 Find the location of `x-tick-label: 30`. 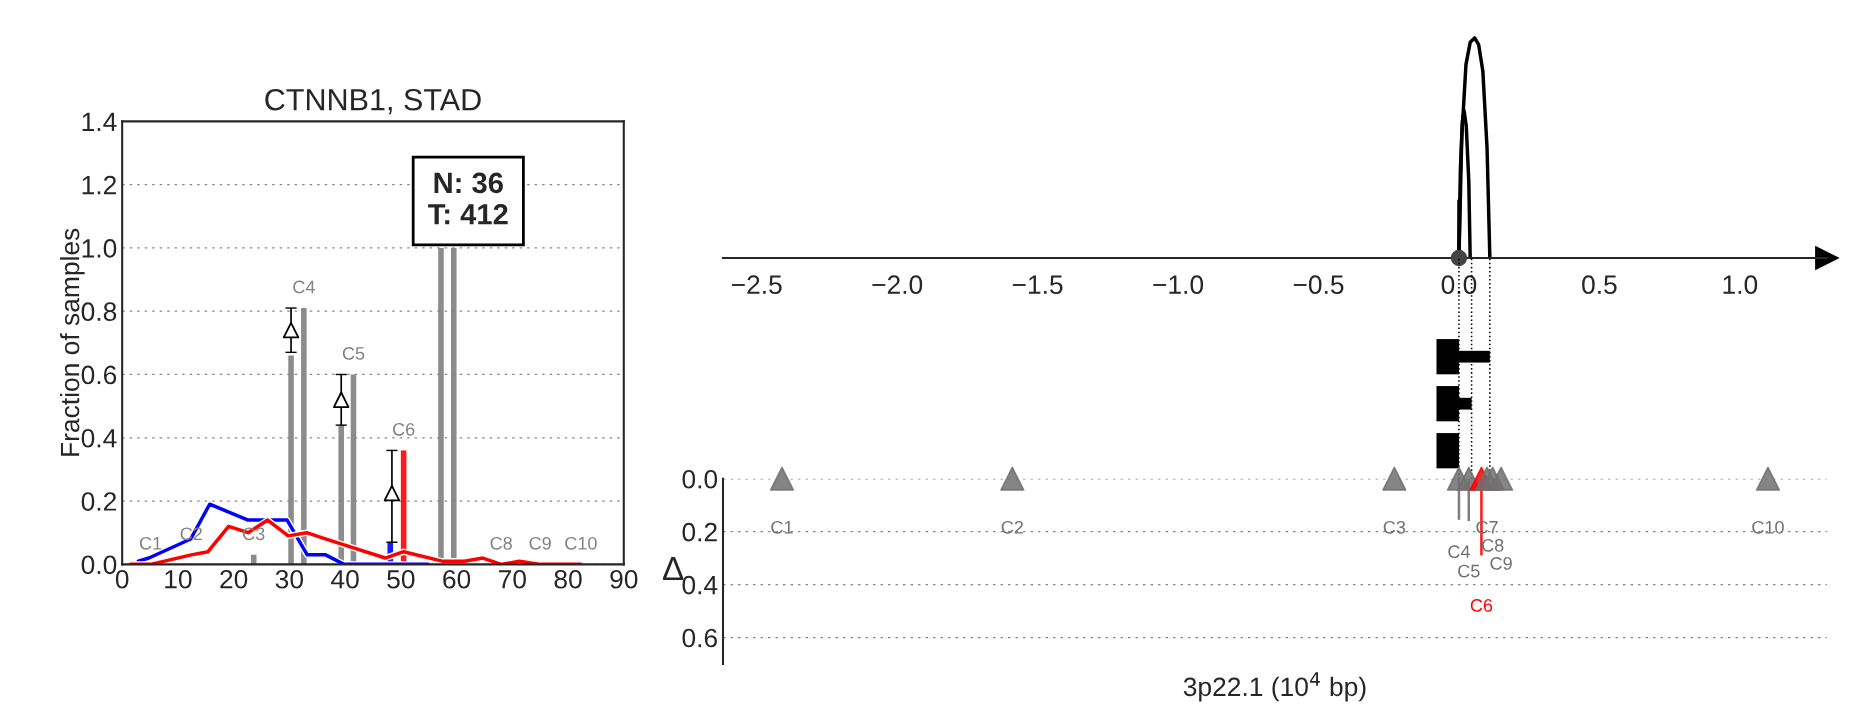

x-tick-label: 30 is located at coordinates (289, 579).